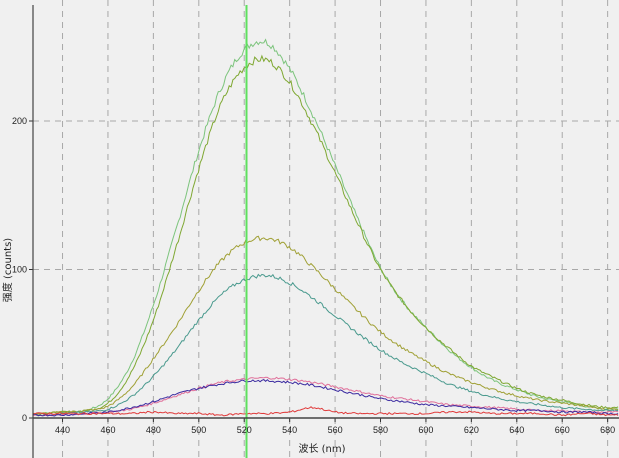 The width and height of the screenshot is (619, 458). What do you see at coordinates (7, 270) in the screenshot?
I see `y-axis-label: 强度 (counts)` at bounding box center [7, 270].